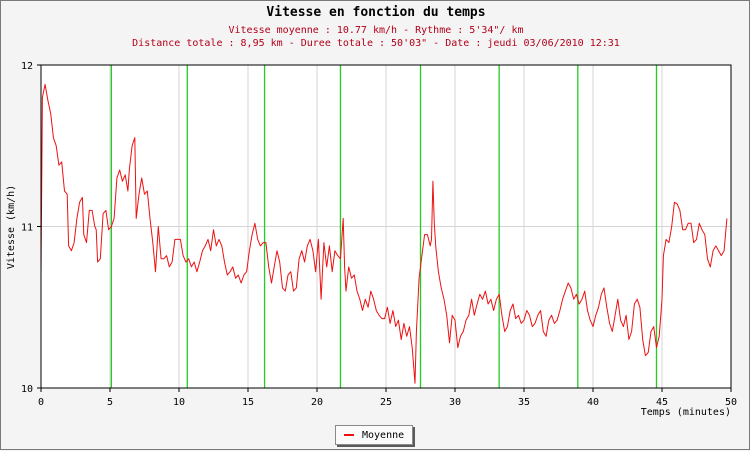 This screenshot has height=451, width=750. Describe the element at coordinates (593, 402) in the screenshot. I see `x-tick-label: 40` at that location.